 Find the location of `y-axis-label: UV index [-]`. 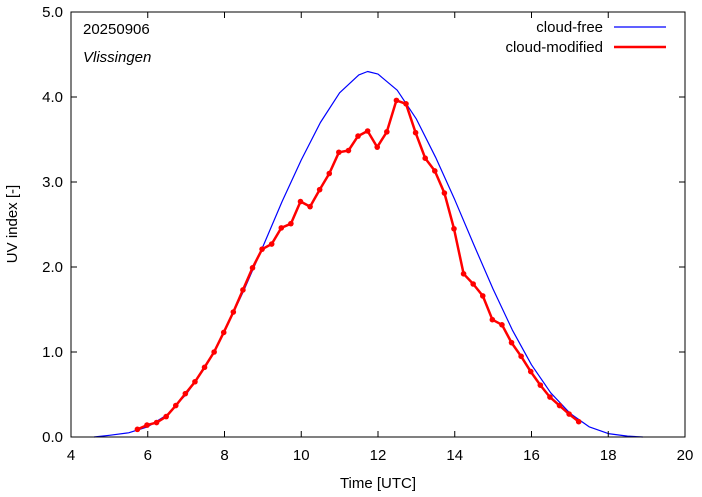

y-axis-label: UV index [-] is located at coordinates (12, 224).